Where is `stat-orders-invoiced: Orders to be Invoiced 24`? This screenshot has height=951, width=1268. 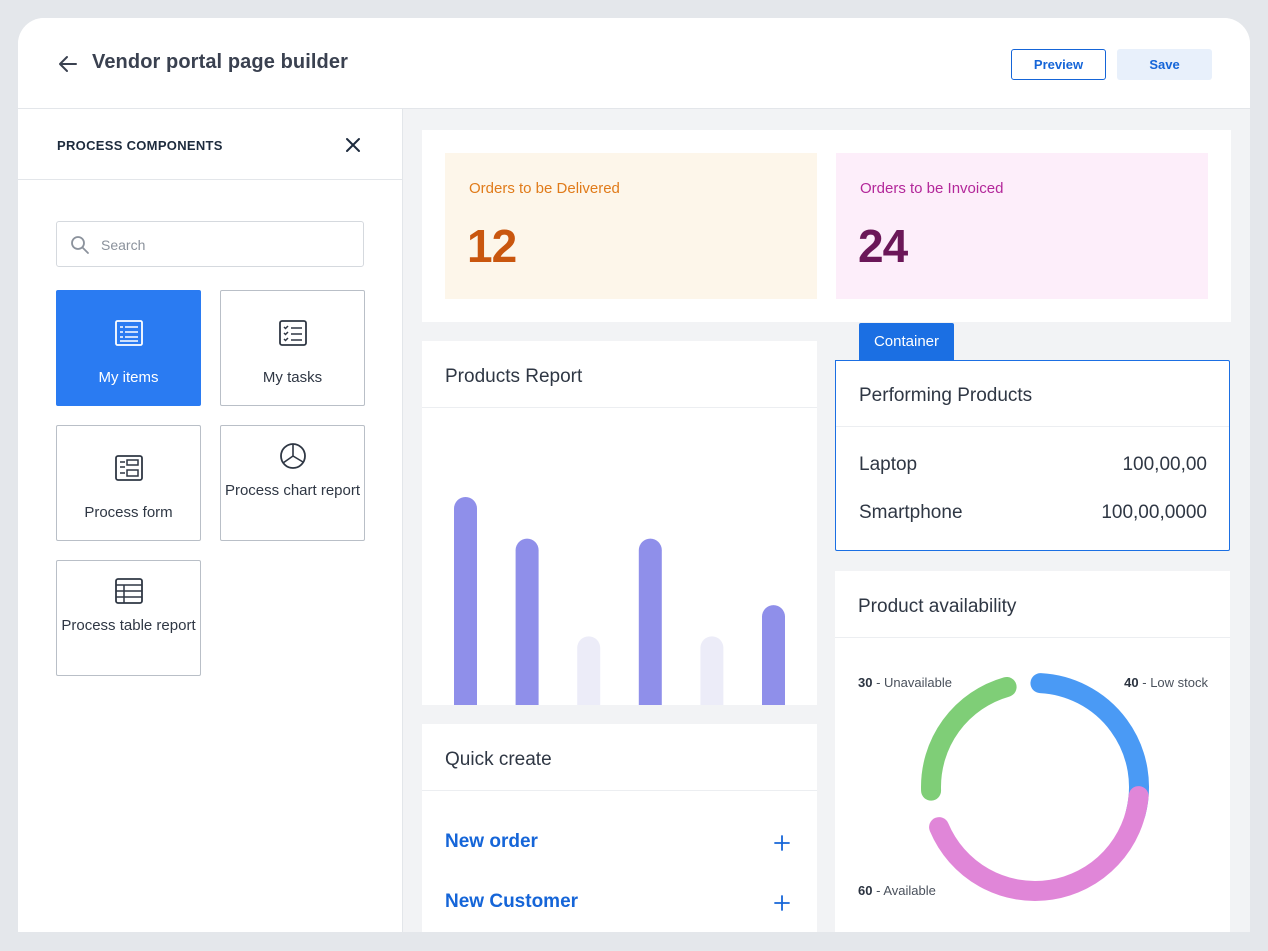
stat-orders-invoiced: Orders to be Invoiced 24 is located at coordinates (1022, 226).